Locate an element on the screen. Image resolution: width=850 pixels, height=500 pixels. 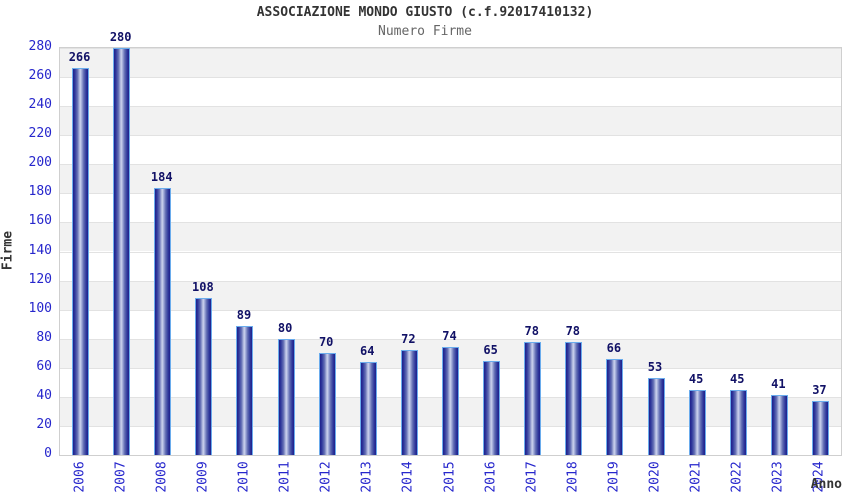
bar-value-label: 66 is located at coordinates (614, 348).